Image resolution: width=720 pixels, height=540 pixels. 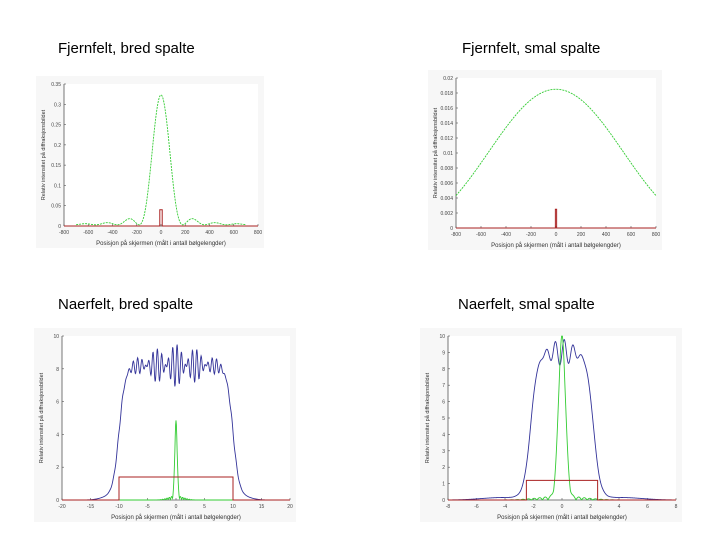 I want to click on x-tick-label: -15, so click(x=90, y=507).